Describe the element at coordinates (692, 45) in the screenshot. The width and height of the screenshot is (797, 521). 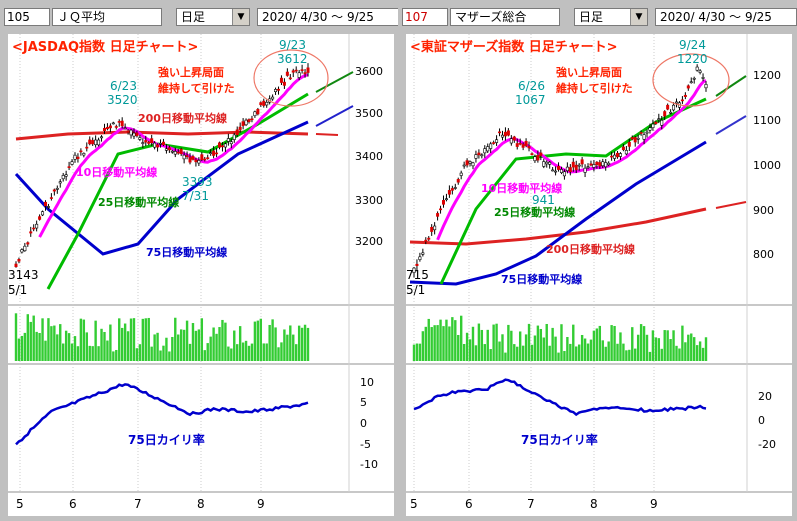
I see `annotation-high-date: 9/24` at that location.